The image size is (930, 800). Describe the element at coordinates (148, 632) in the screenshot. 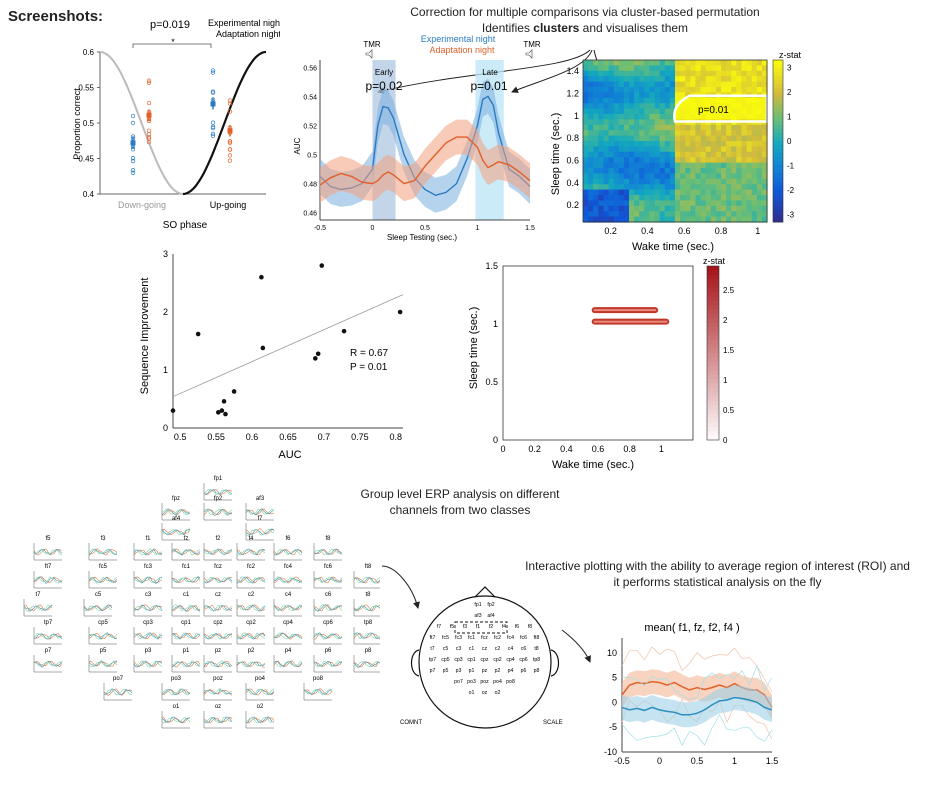

I see `topoplot-channel: cp3` at that location.